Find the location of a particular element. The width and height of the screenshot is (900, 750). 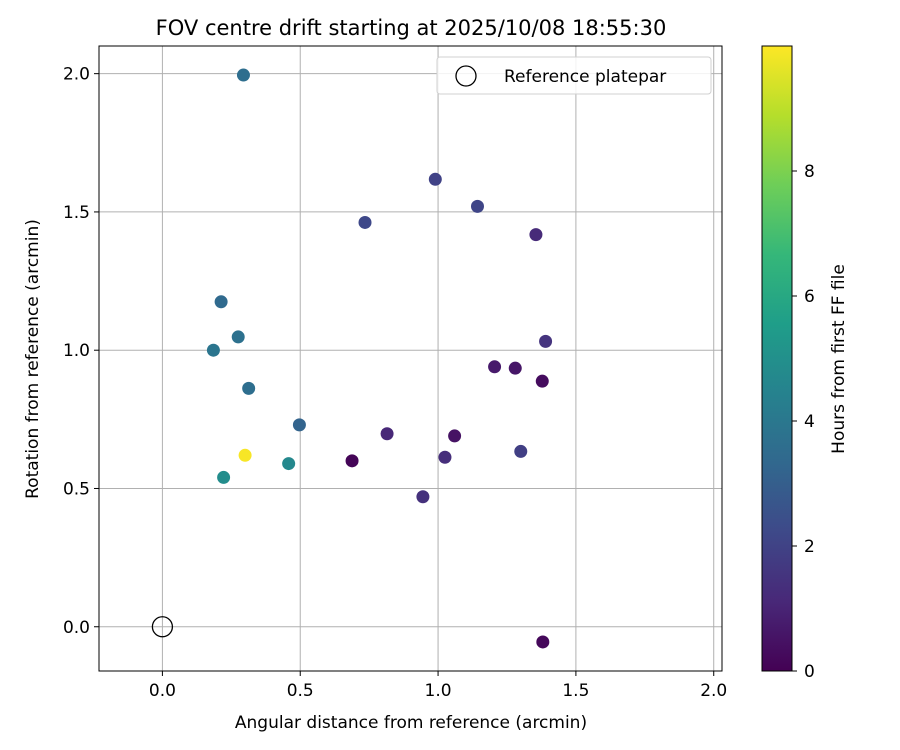

x-tick-label: 1.5 is located at coordinates (575, 691).